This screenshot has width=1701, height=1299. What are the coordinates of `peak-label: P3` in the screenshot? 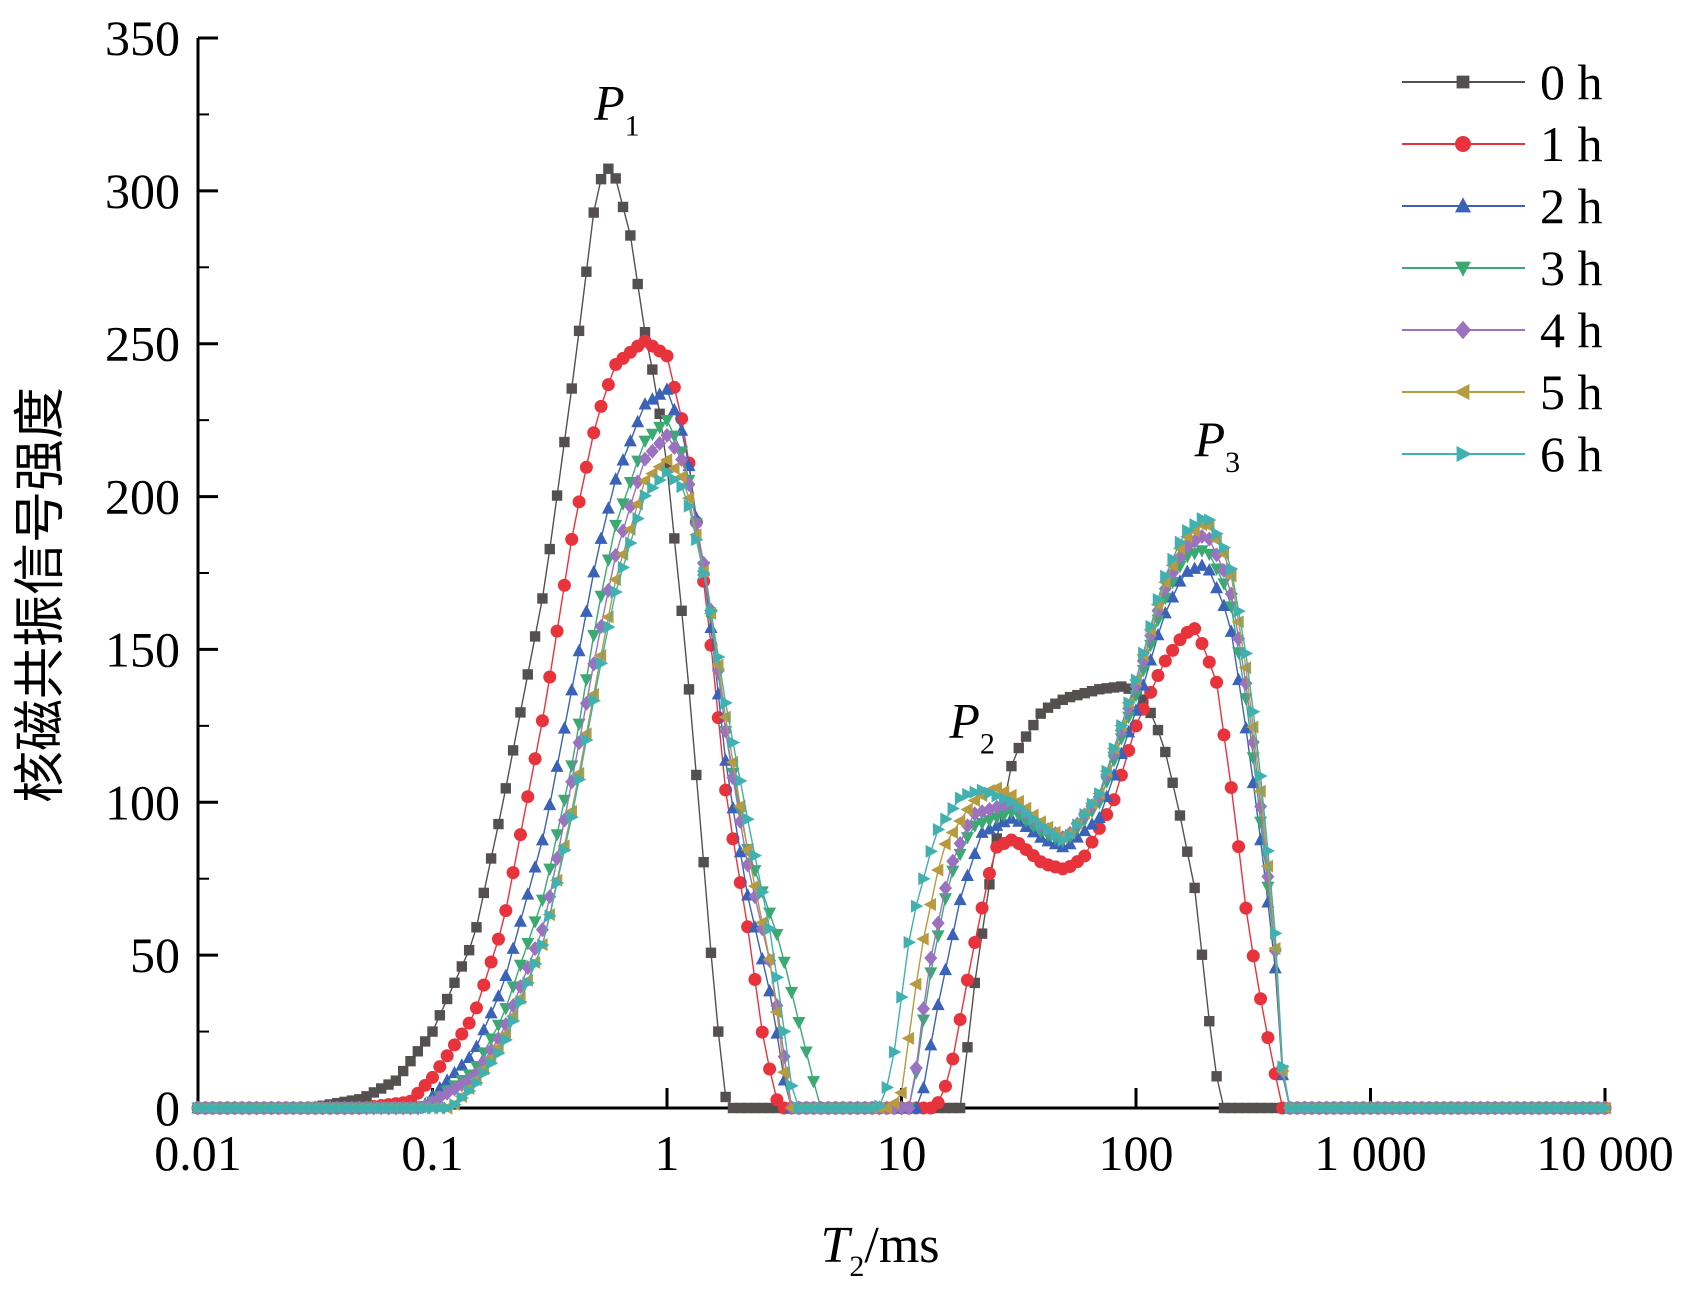 It's located at (1217, 445).